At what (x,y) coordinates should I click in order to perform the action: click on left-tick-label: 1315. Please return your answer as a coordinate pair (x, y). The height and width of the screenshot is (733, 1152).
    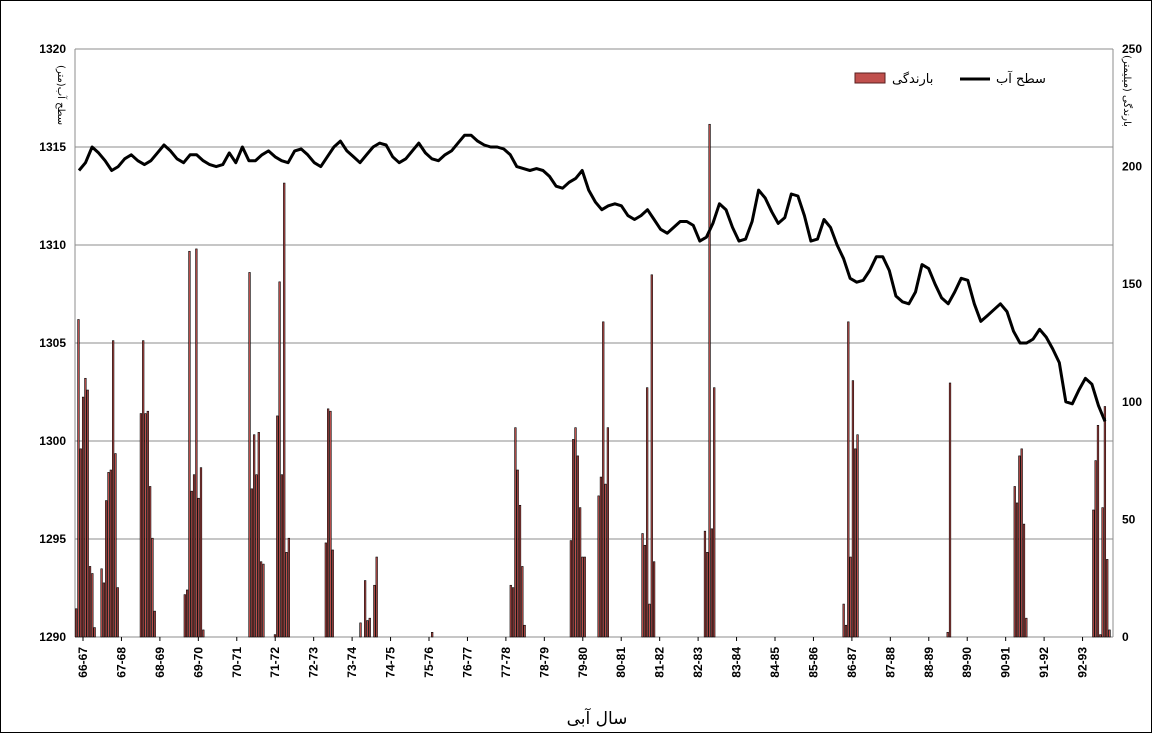
    Looking at the image, I should click on (52, 147).